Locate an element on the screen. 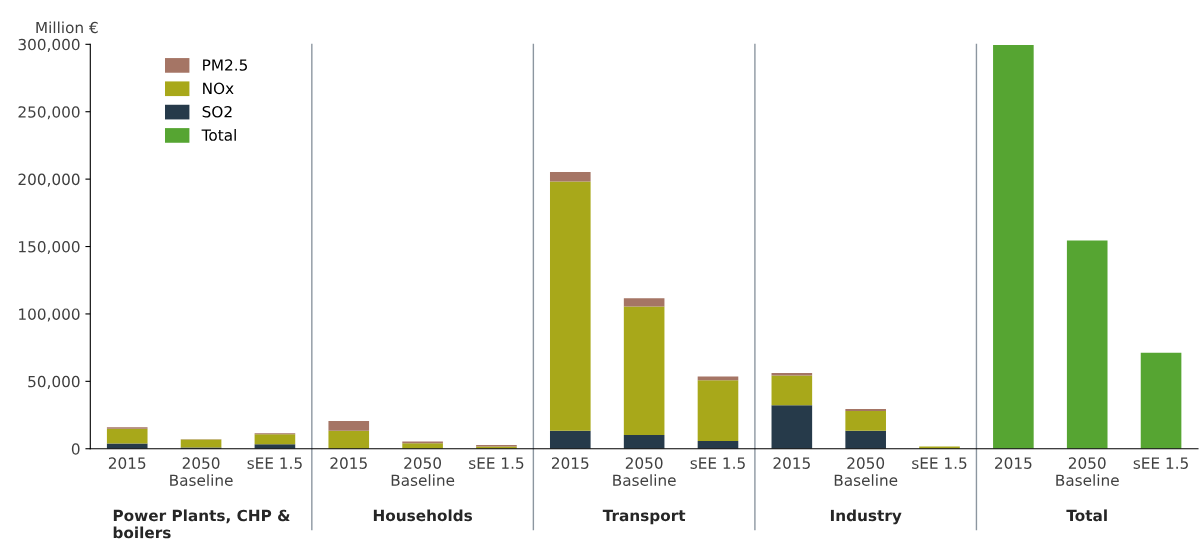  y-tick-label: 0 is located at coordinates (75, 449).